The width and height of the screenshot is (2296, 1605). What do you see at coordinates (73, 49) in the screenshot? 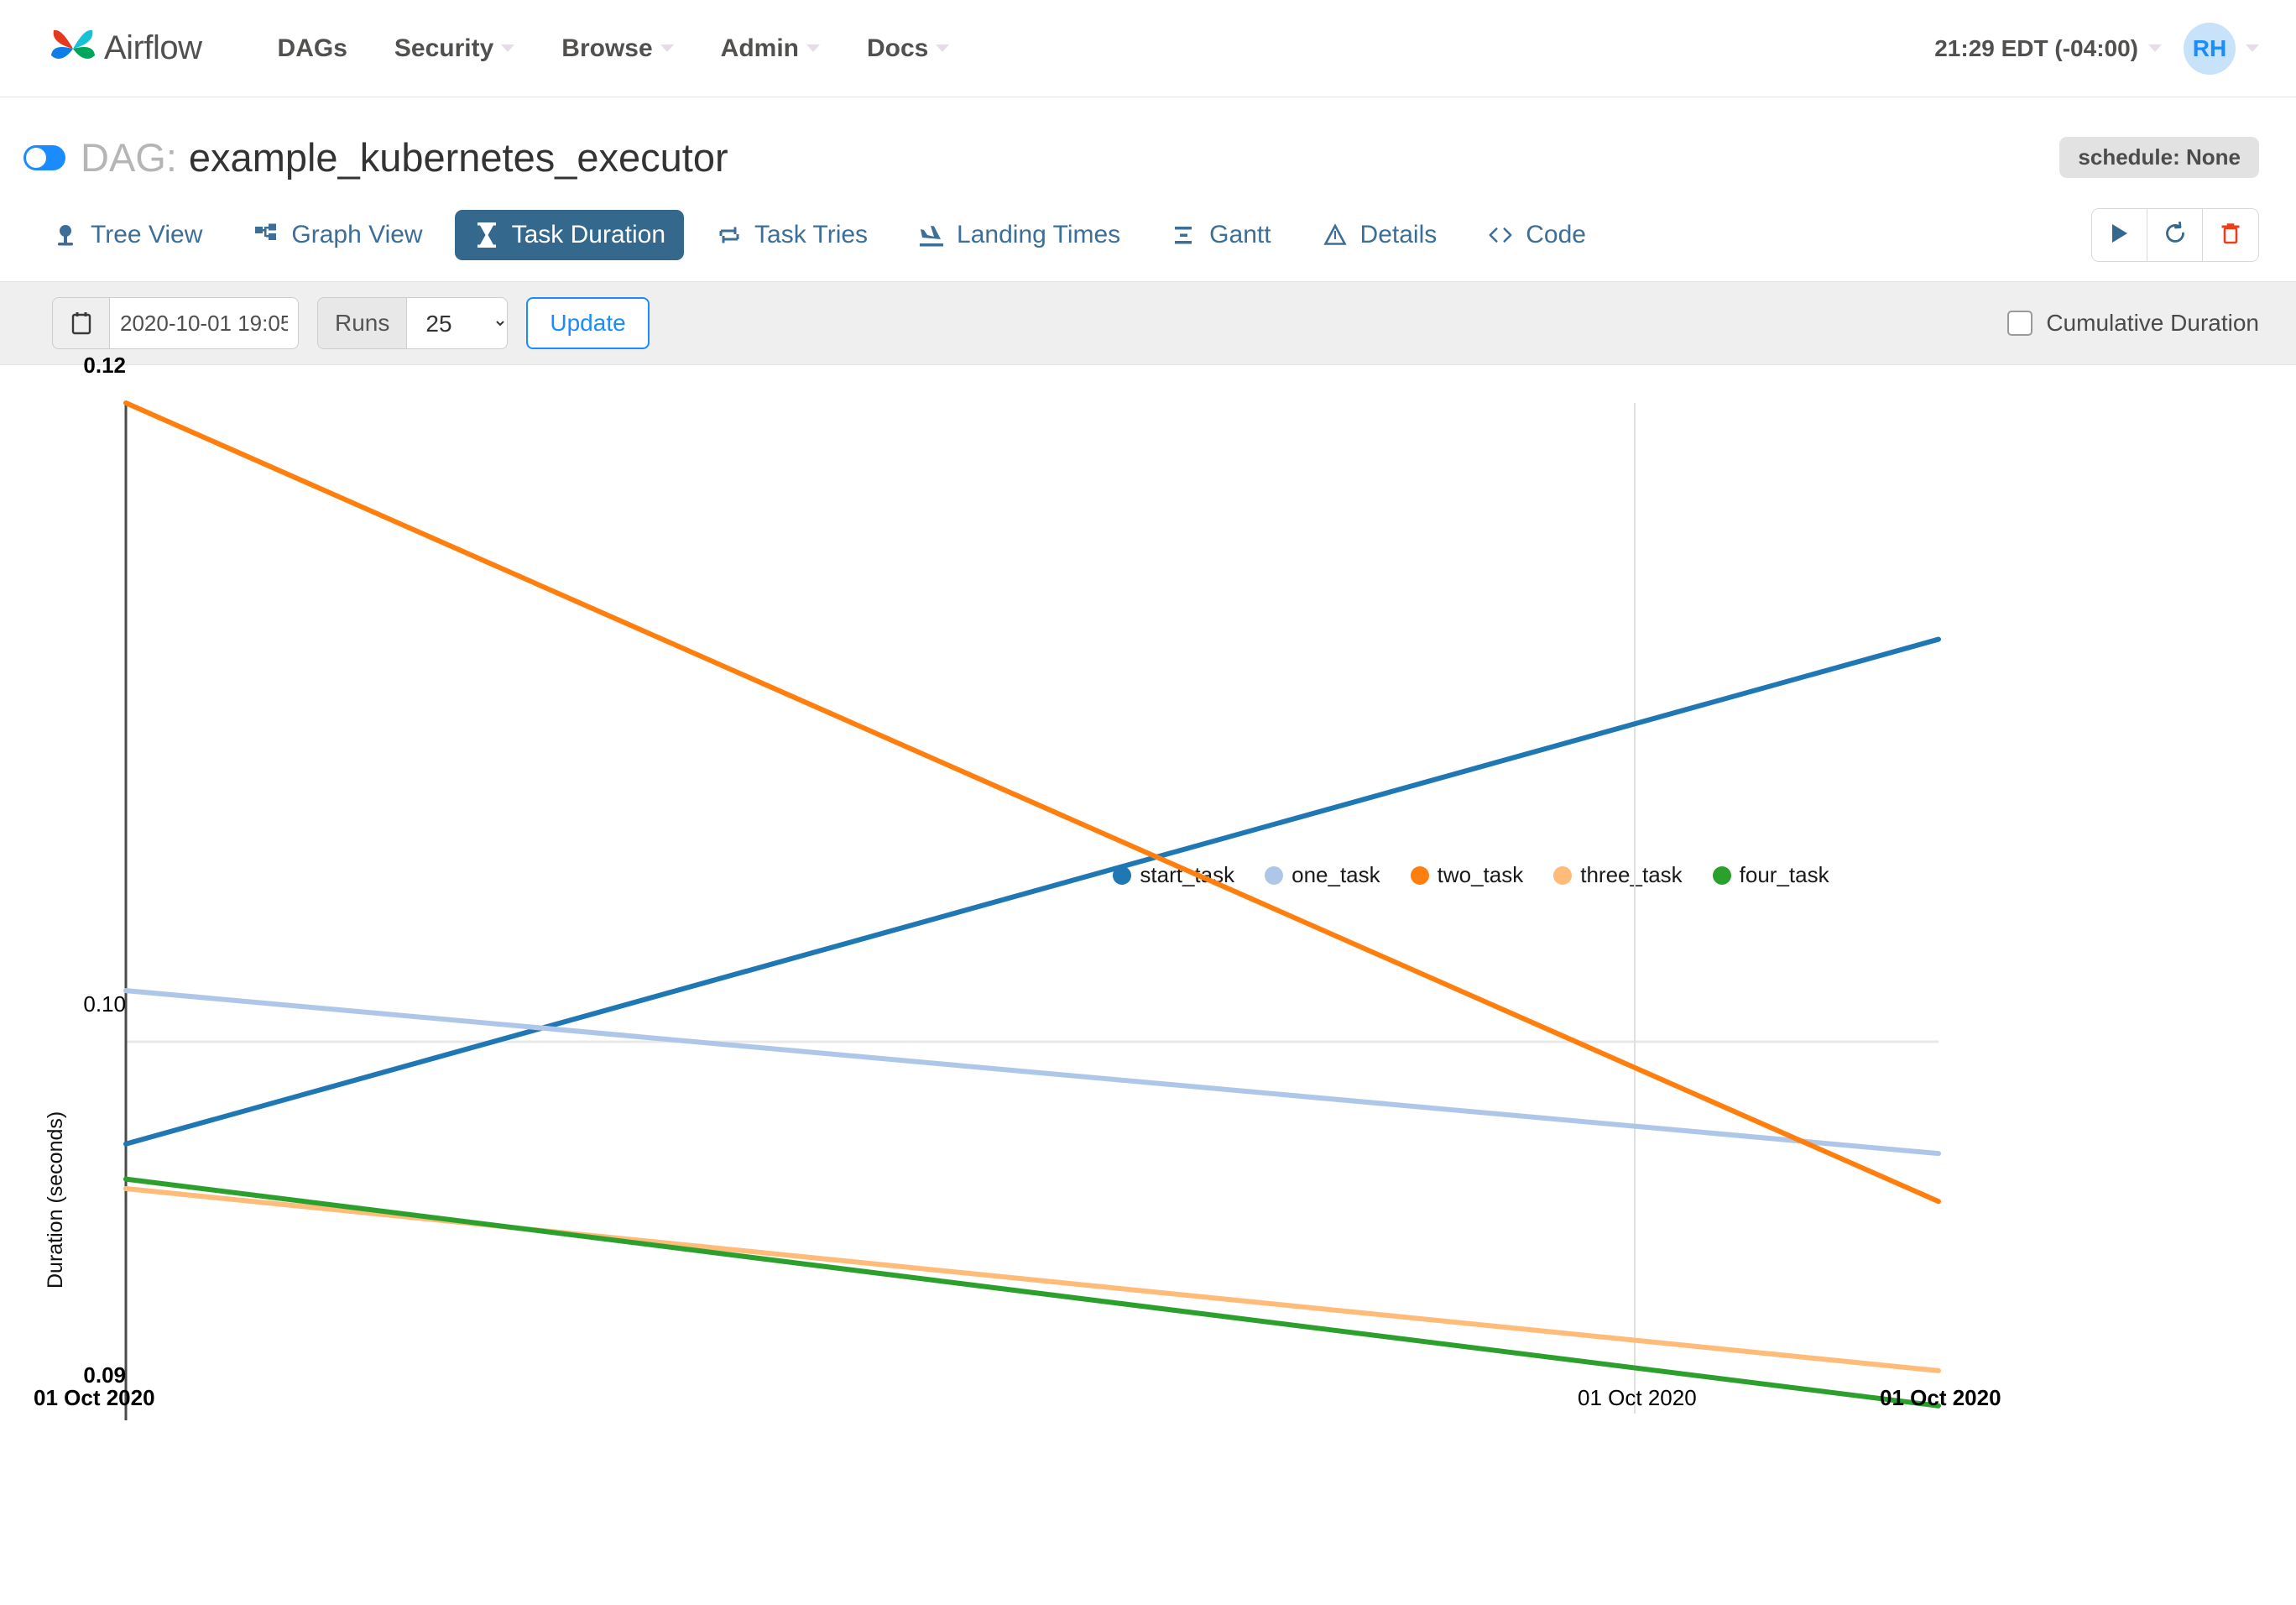
I see `airflow-pinwheel-icon` at bounding box center [73, 49].